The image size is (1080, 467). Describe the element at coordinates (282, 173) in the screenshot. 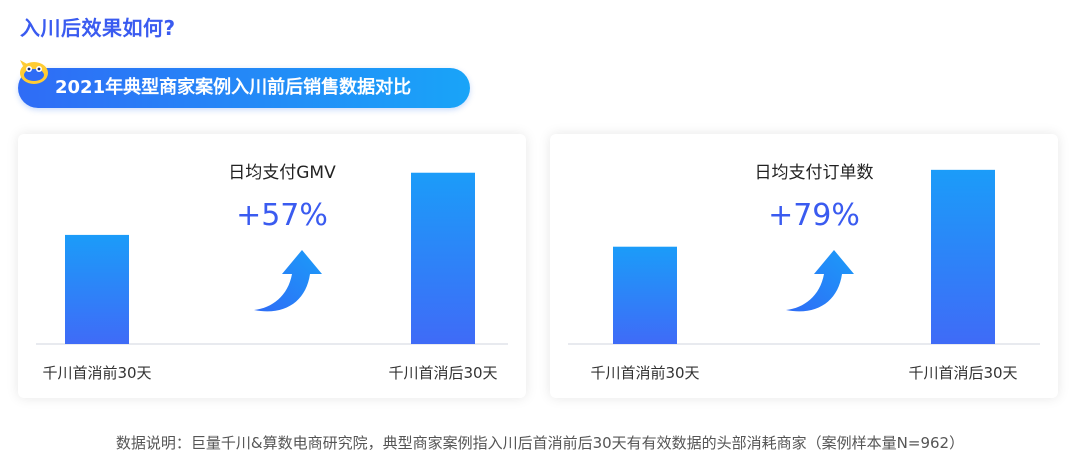

I see `chart-title: 日均支付GMV` at that location.